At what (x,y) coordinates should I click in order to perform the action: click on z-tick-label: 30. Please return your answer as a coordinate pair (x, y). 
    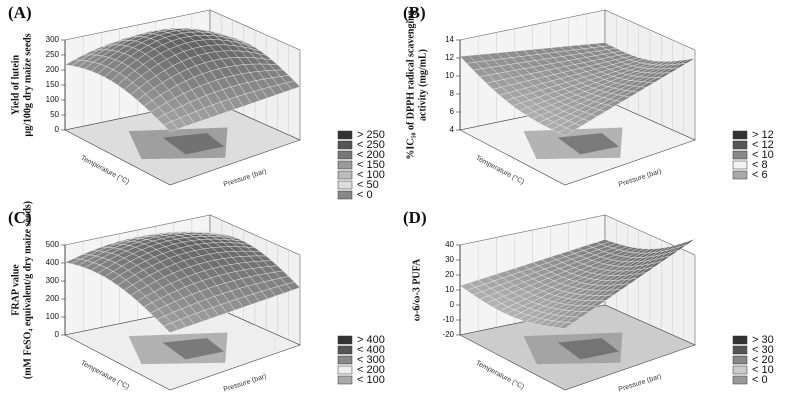
    Looking at the image, I should click on (449, 259).